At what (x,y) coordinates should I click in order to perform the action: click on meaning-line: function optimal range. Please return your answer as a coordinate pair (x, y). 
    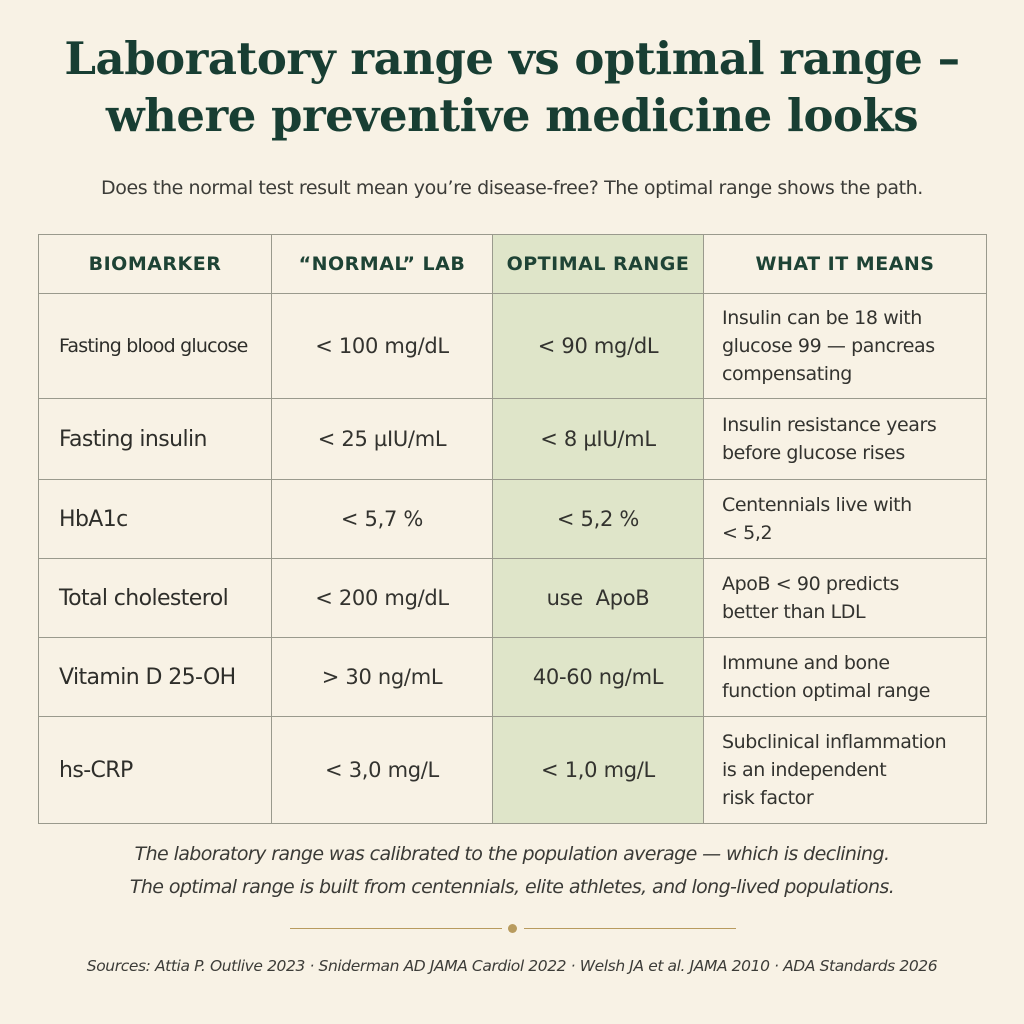
    Looking at the image, I should click on (826, 691).